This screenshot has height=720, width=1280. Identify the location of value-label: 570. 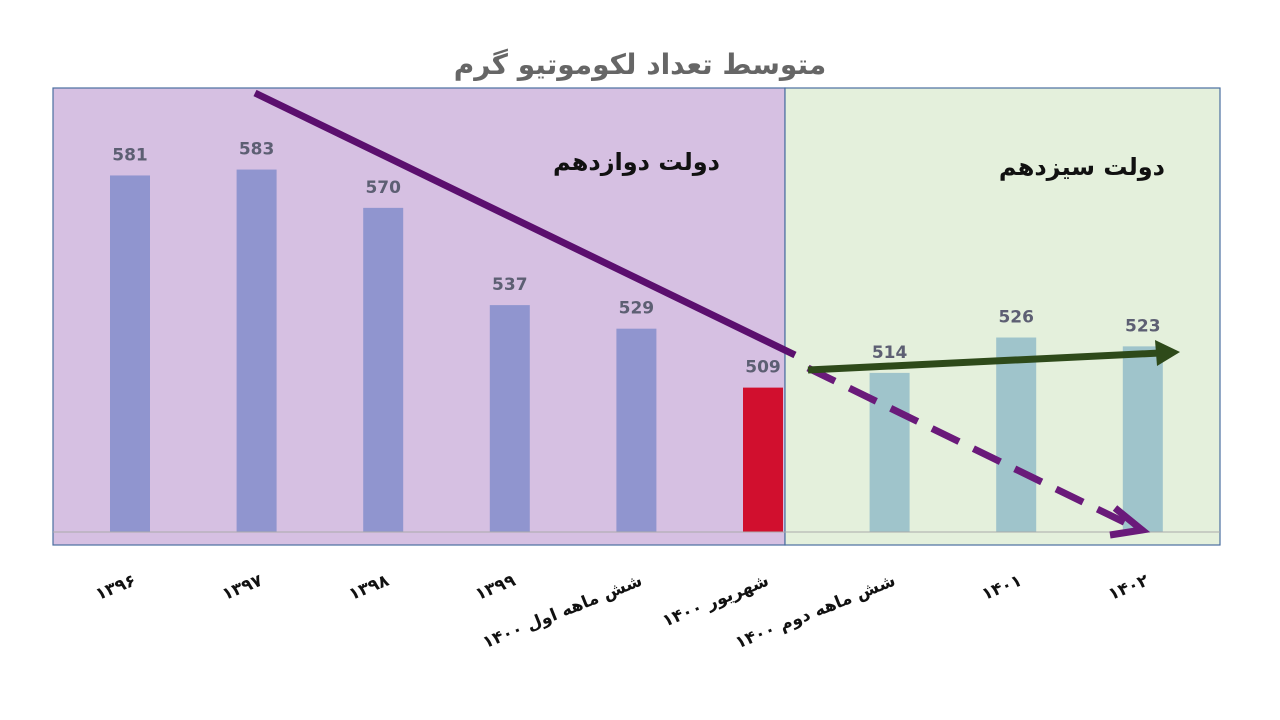
(383, 188).